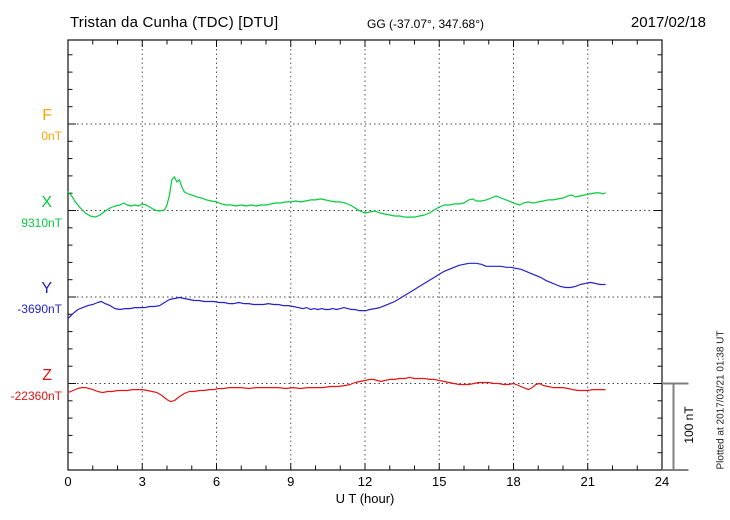  Describe the element at coordinates (41, 222) in the screenshot. I see `series-baseline-value-X: 9310nT` at that location.